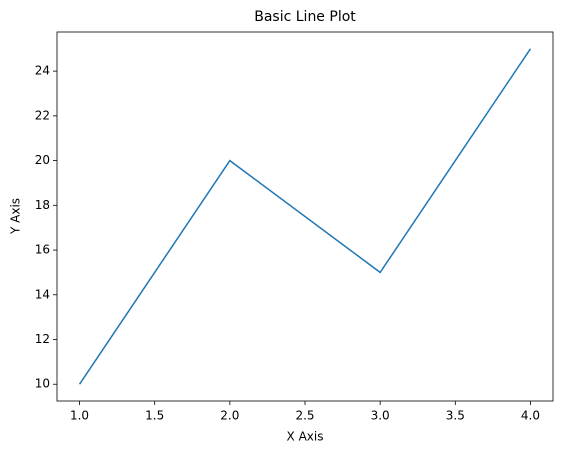 Image resolution: width=563 pixels, height=455 pixels. Describe the element at coordinates (42, 205) in the screenshot. I see `y-tick-label: 18` at that location.